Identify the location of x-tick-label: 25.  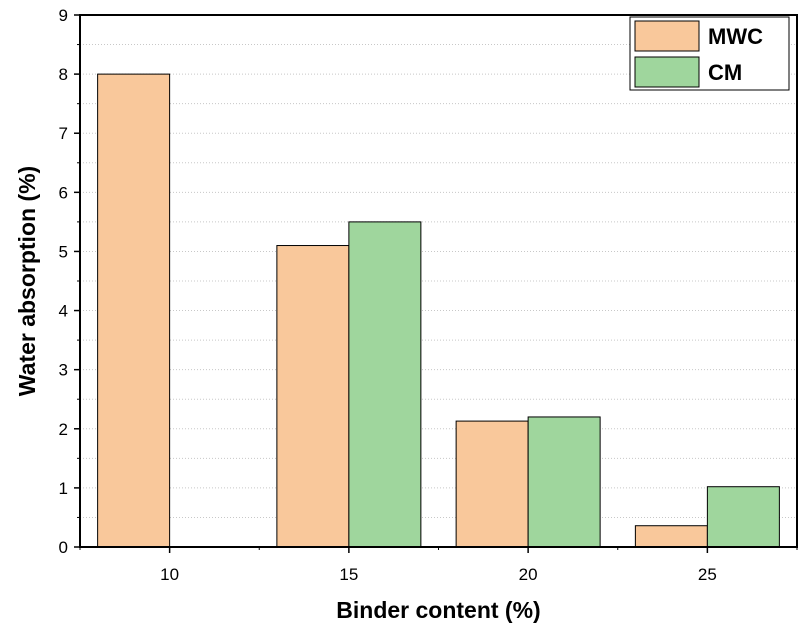
(707, 574).